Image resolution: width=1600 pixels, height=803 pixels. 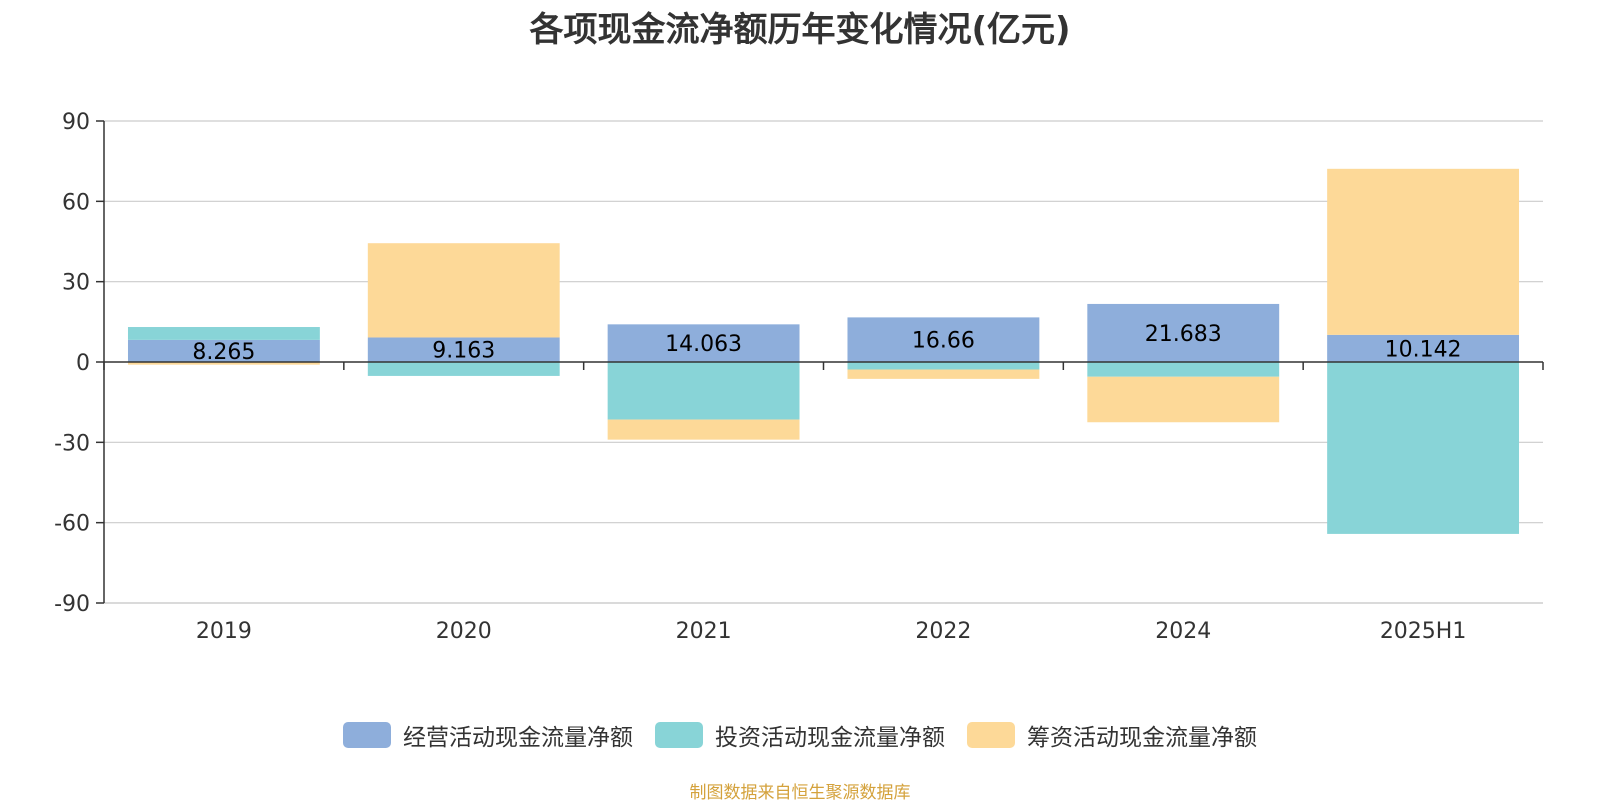 What do you see at coordinates (72, 524) in the screenshot?
I see `y-tick-label: -60` at bounding box center [72, 524].